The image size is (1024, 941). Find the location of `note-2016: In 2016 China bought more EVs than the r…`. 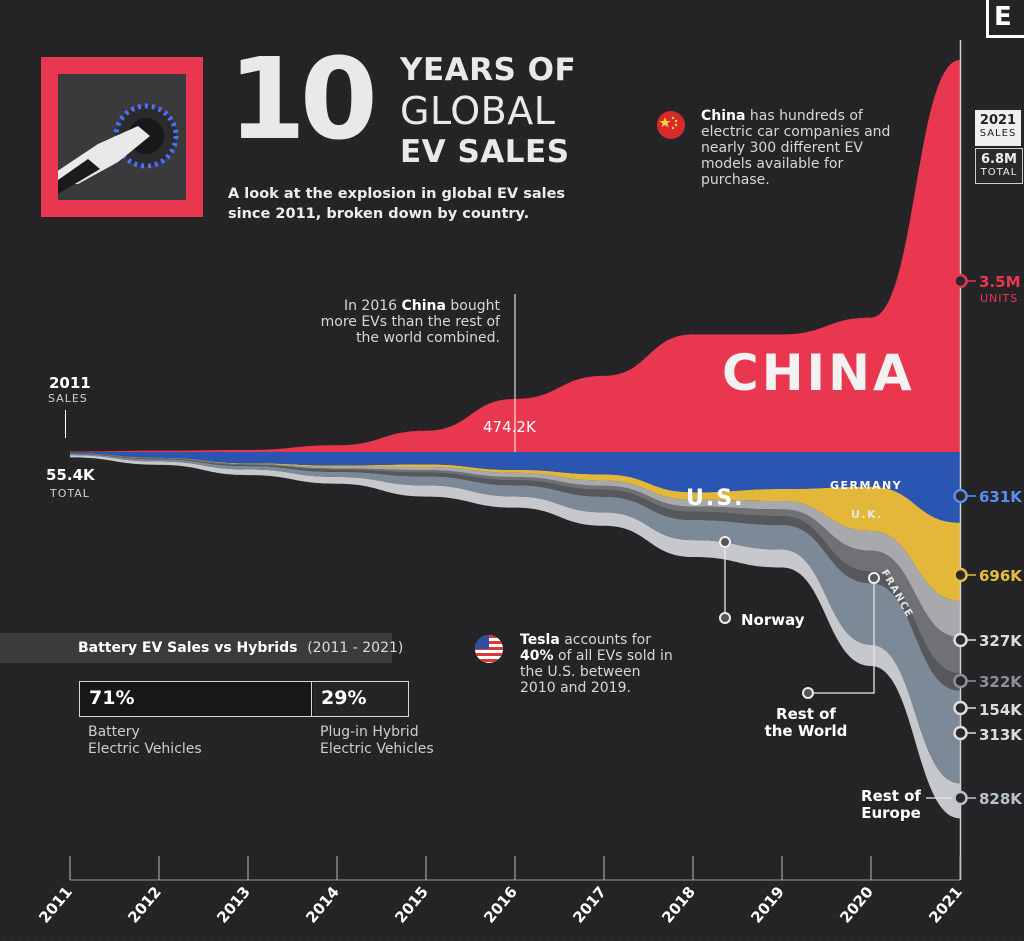

note-2016: In 2016 China bought more EVs than the r… is located at coordinates (410, 322).